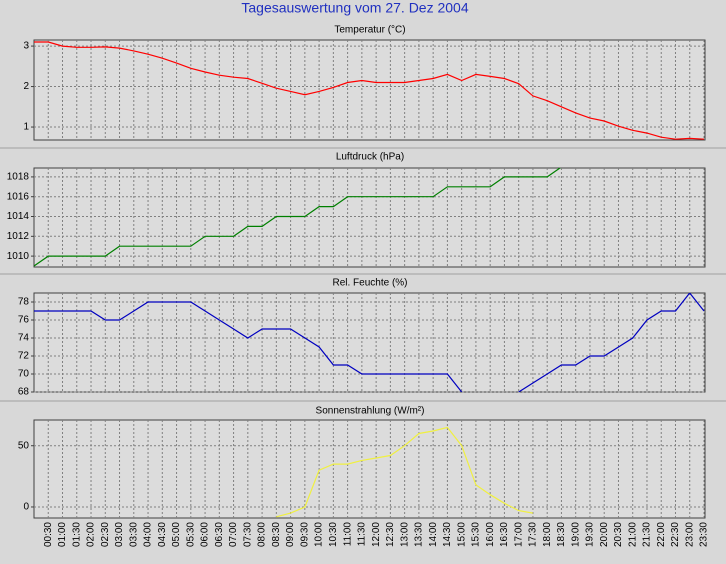 This screenshot has height=564, width=726. What do you see at coordinates (419, 534) in the screenshot?
I see `x-tick-label: 13:30` at bounding box center [419, 534].